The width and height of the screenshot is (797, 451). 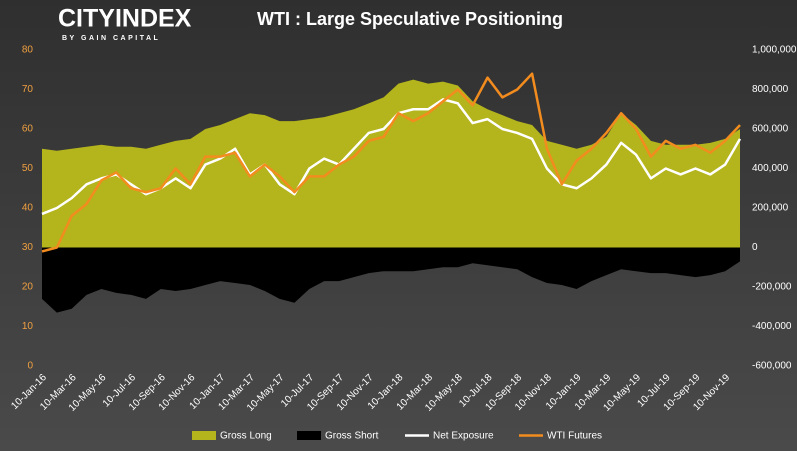 I want to click on y2-tick-label: 600,000, so click(x=770, y=129).